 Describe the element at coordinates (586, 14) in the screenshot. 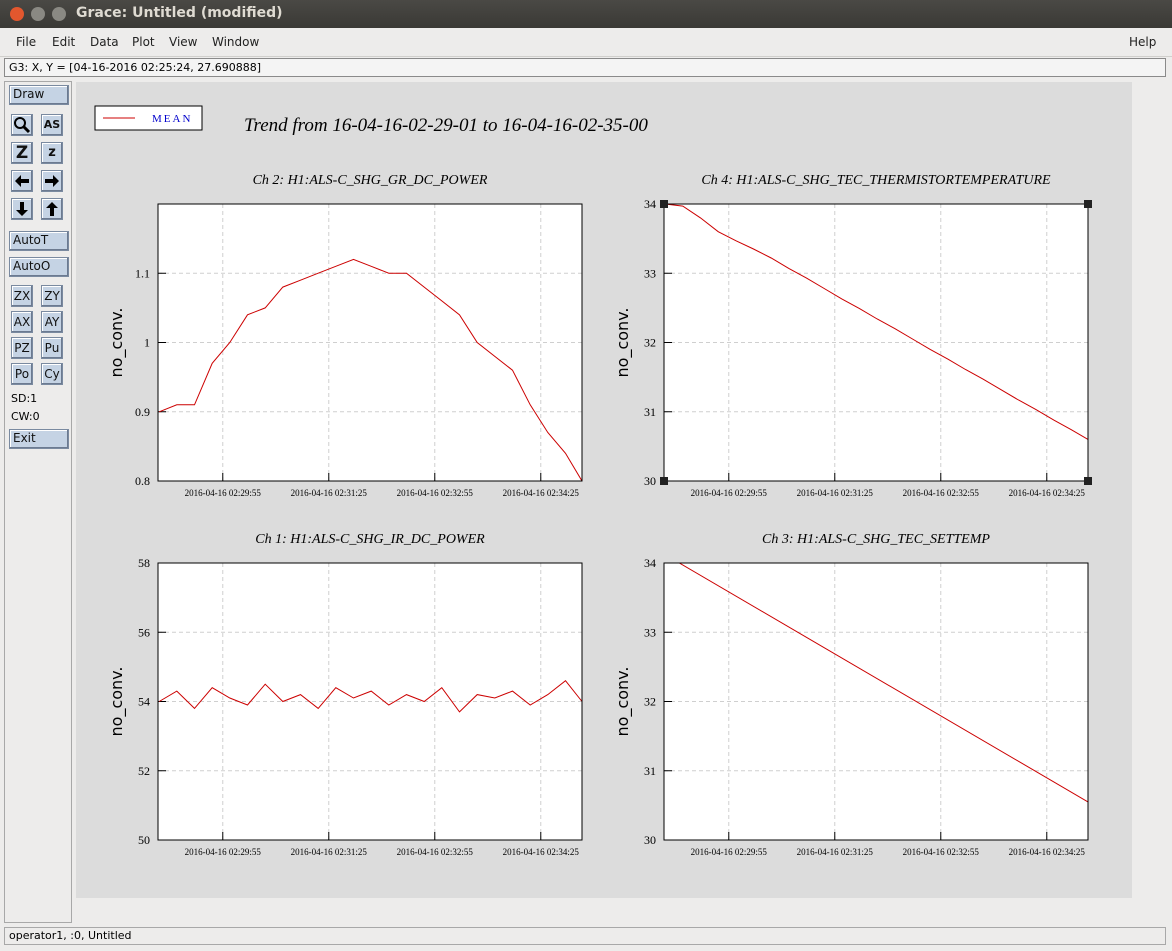

I see `title-bar: Grace: Untitled (modified)` at that location.